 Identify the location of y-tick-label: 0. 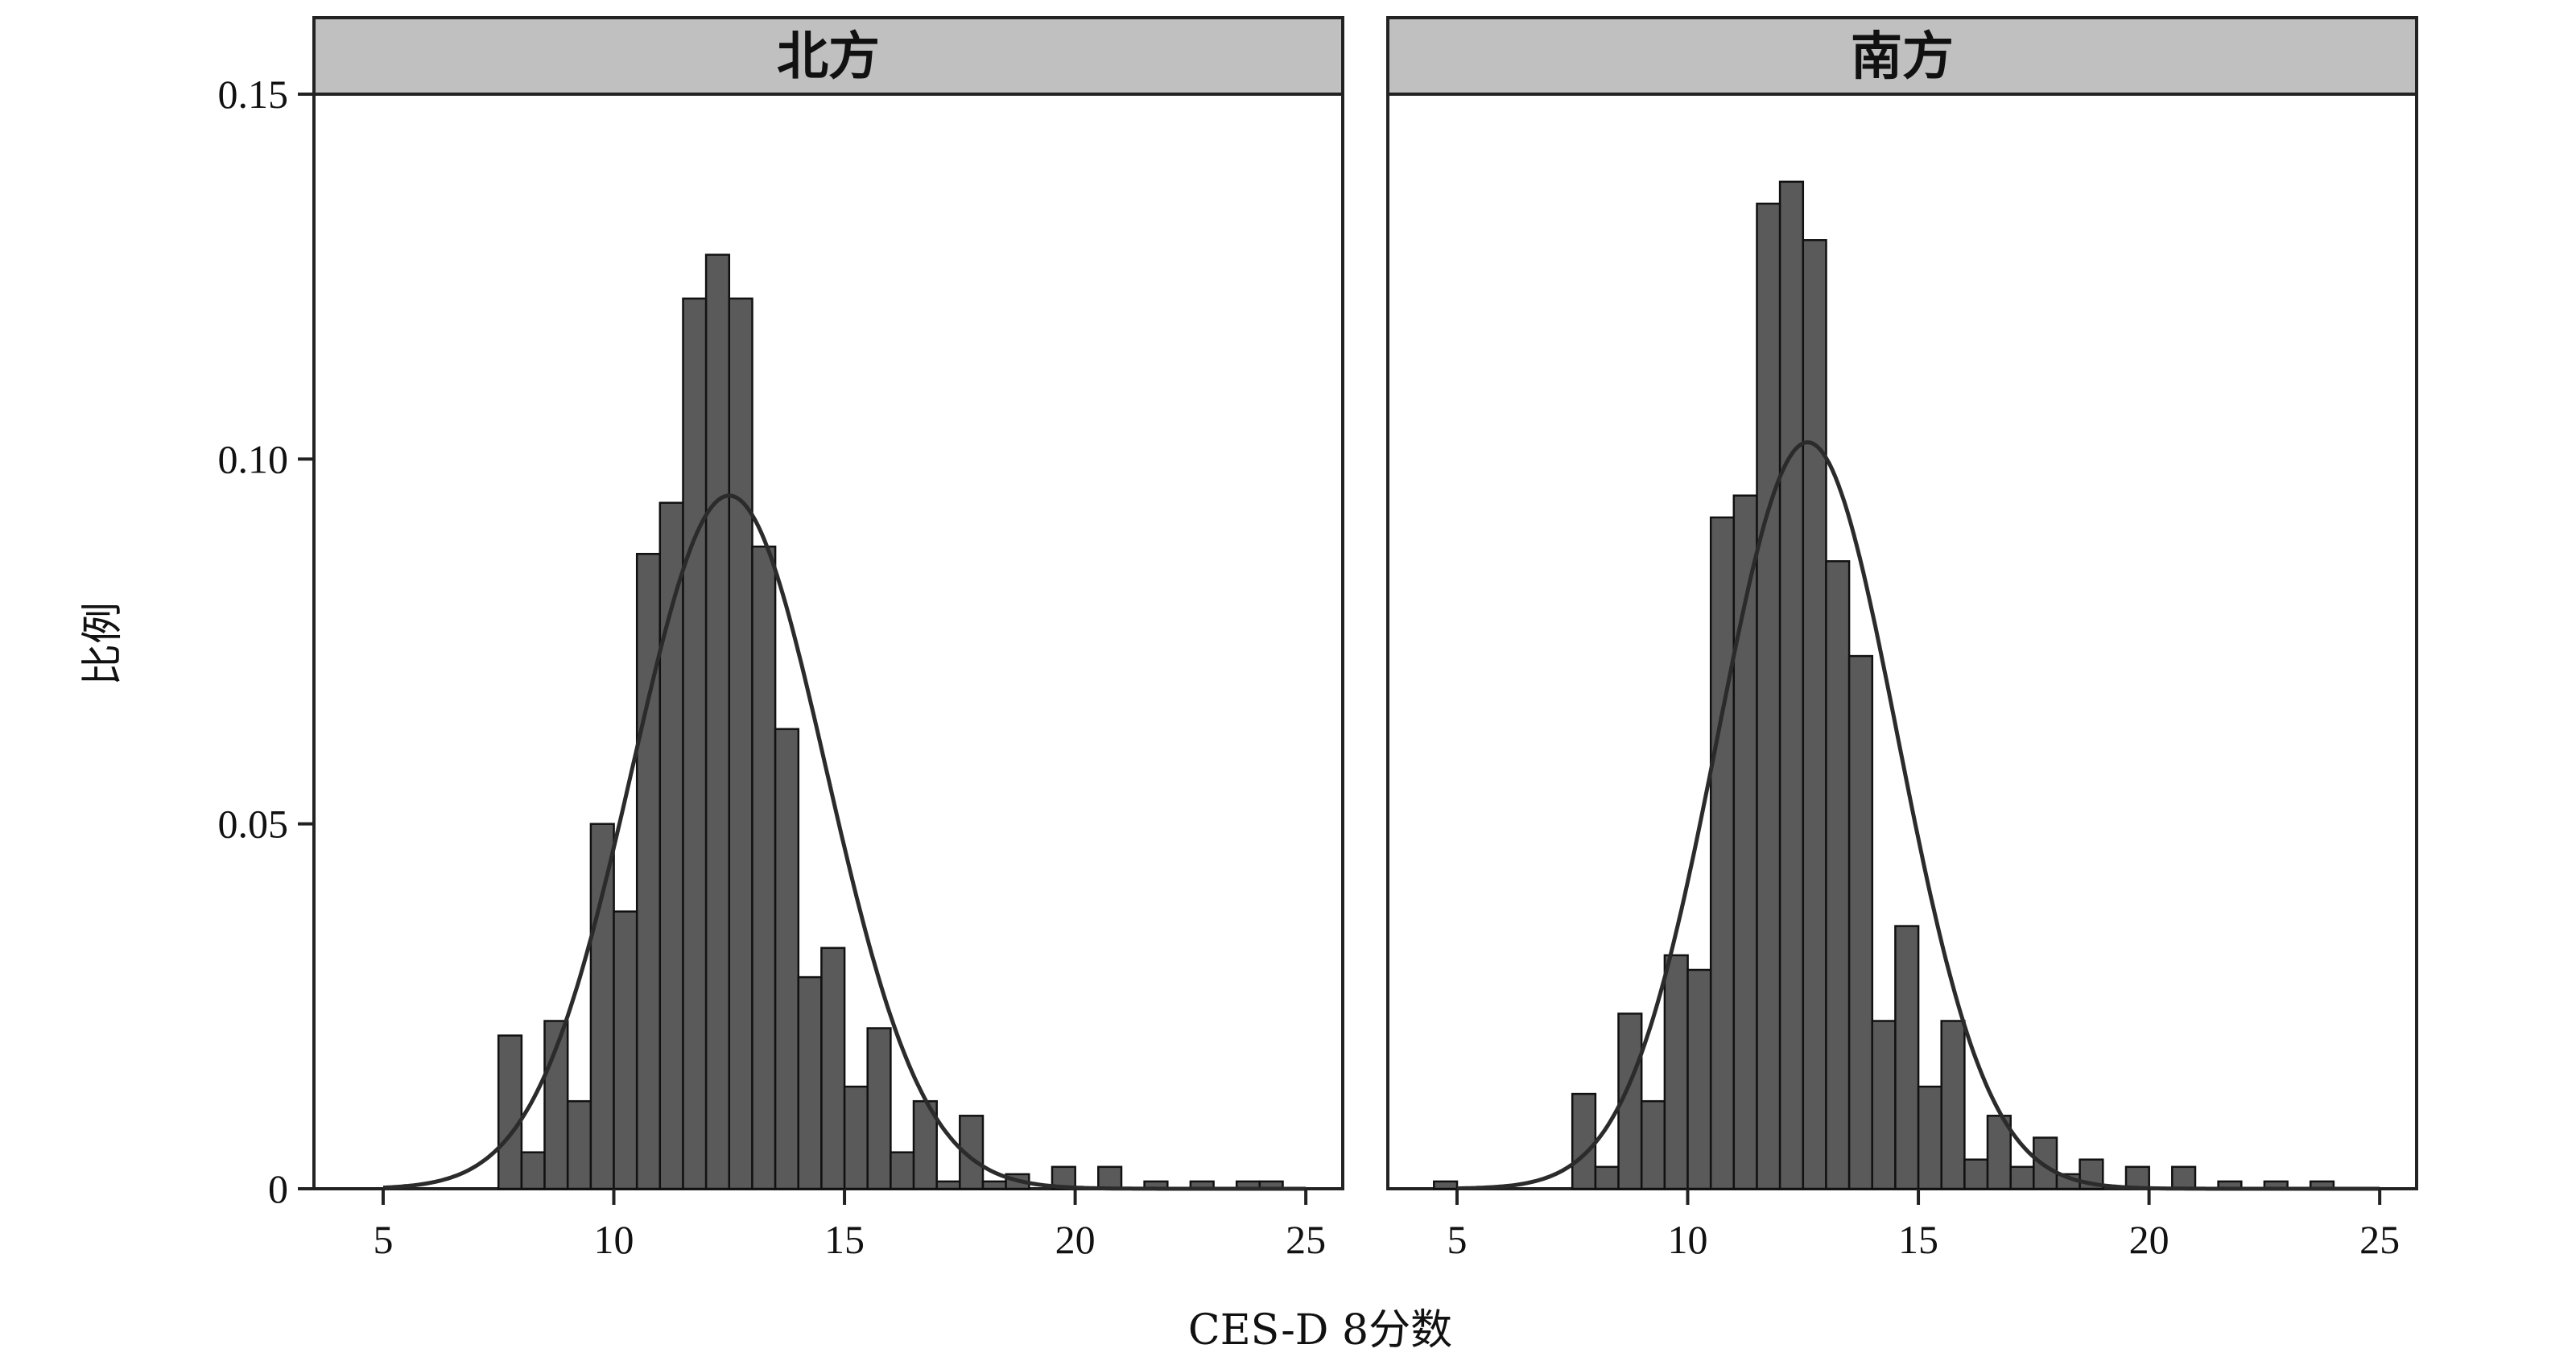
(278, 1188).